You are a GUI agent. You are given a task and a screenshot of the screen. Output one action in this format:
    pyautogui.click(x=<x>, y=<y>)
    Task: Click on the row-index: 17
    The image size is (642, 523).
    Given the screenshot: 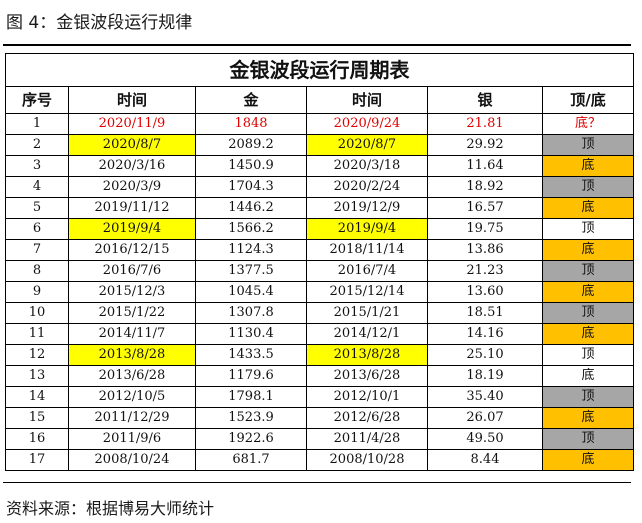 What is the action you would take?
    pyautogui.click(x=37, y=460)
    